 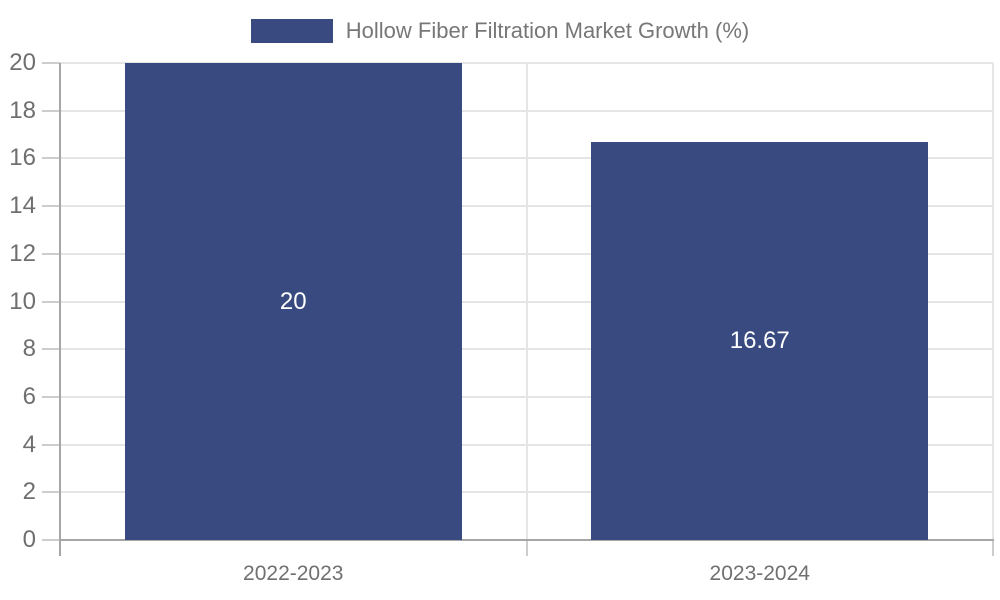 I want to click on y-axis-tick-label: 16, so click(x=22, y=158).